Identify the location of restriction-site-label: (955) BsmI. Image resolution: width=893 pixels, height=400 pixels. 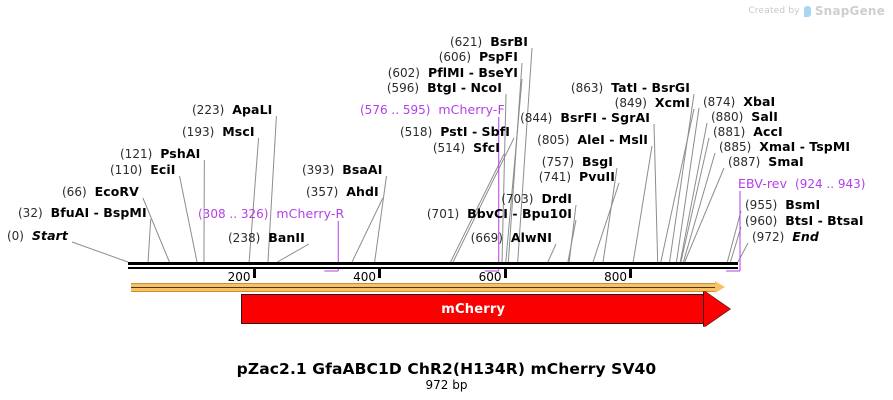
(782, 205).